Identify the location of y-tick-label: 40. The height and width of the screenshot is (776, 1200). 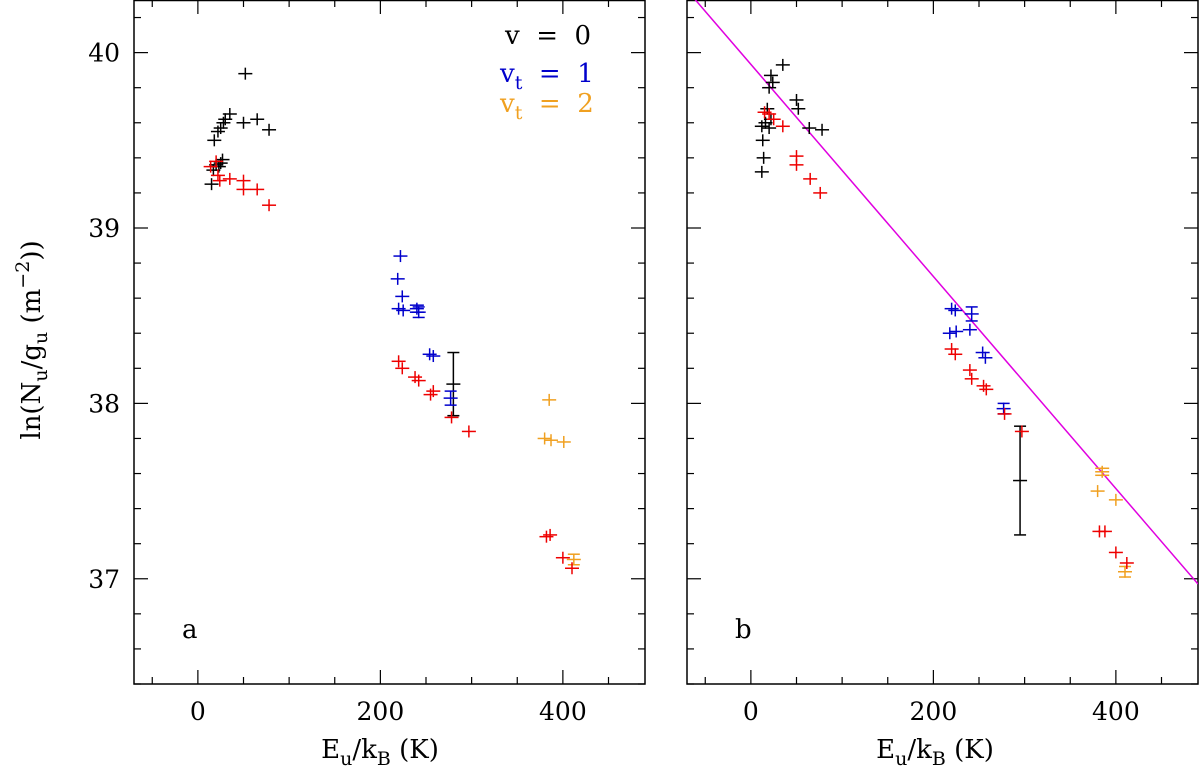
(104, 53).